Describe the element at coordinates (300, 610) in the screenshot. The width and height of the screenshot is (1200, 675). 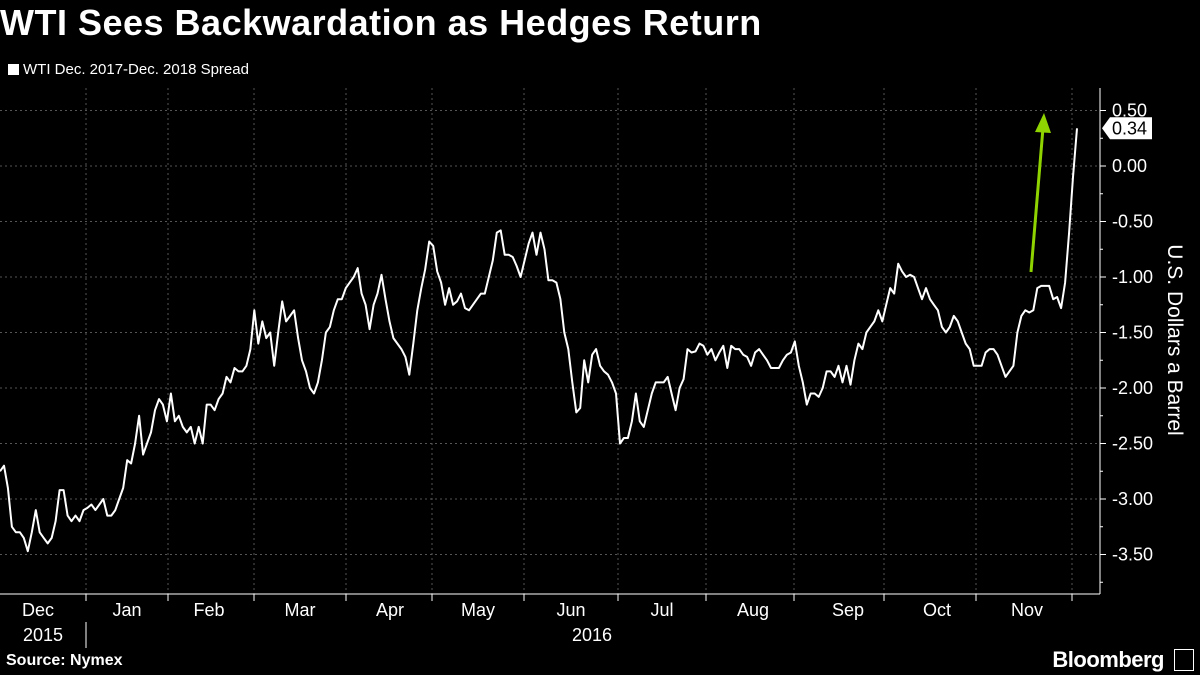
I see `x-month-label: Mar` at that location.